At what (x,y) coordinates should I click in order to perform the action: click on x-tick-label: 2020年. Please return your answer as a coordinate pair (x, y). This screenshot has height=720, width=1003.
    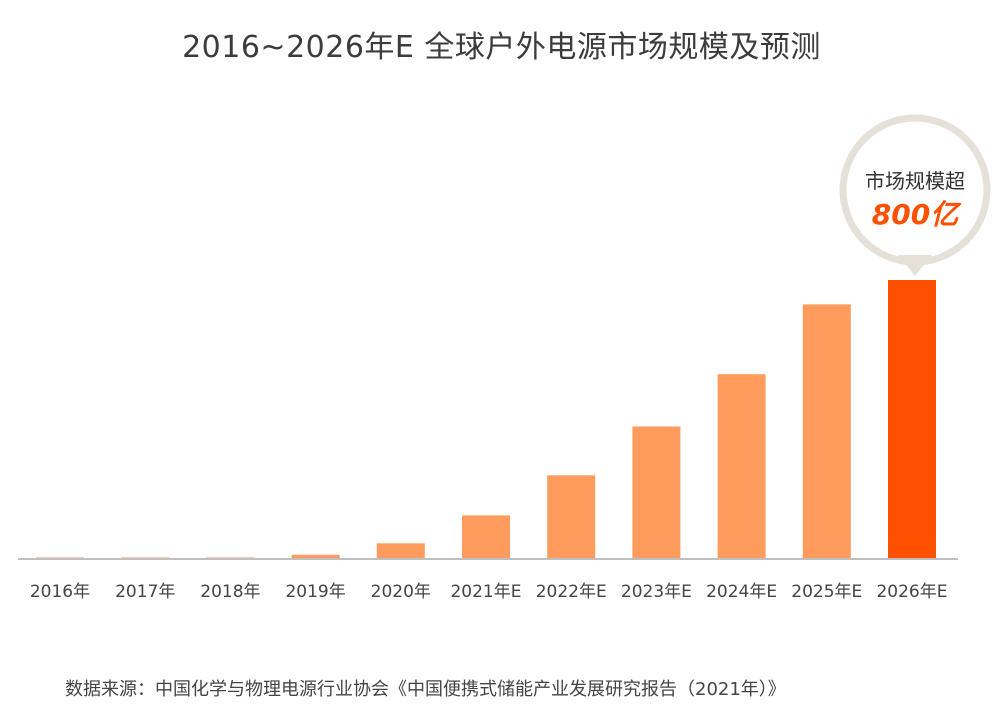
    Looking at the image, I should click on (401, 592).